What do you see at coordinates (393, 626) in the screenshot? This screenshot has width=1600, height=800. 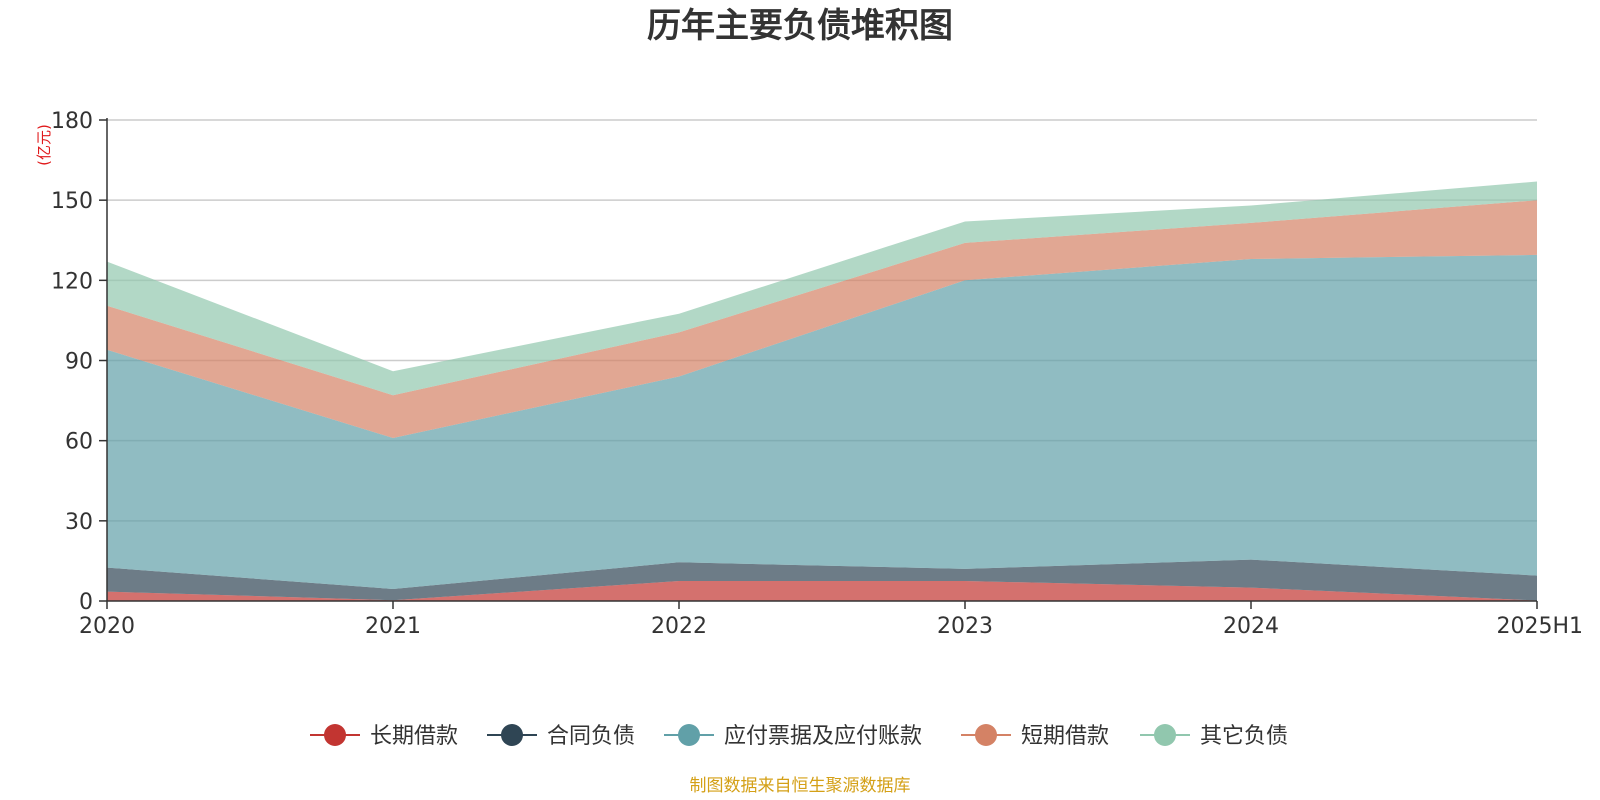 I see `x-tick-label: 2021` at bounding box center [393, 626].